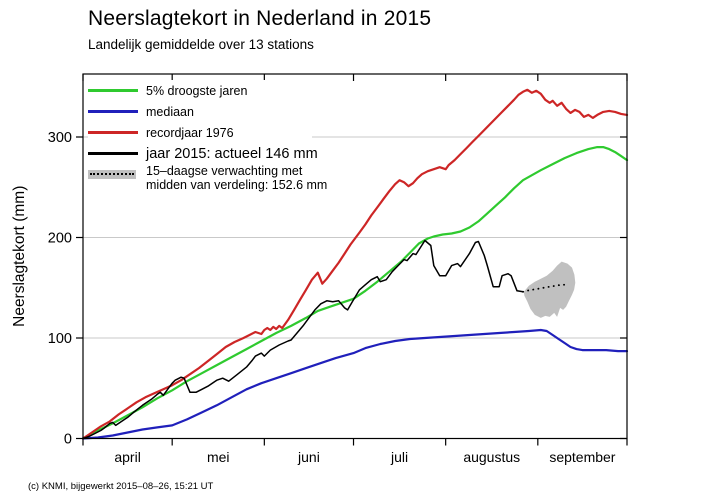 The width and height of the screenshot is (708, 500). I want to click on forecast-band-icon, so click(112, 174).